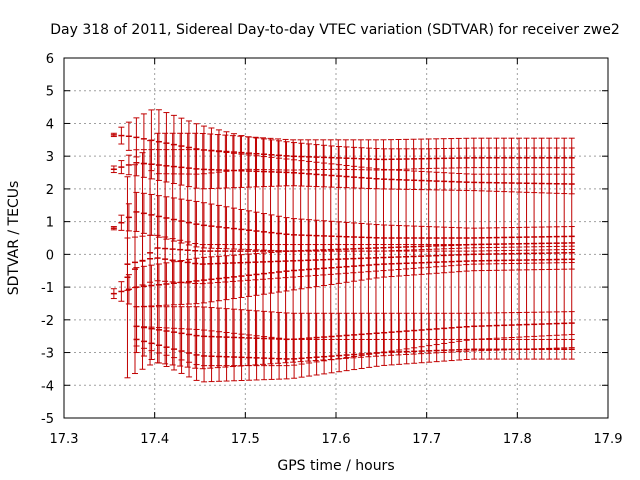 The image size is (640, 480). Describe the element at coordinates (47, 321) in the screenshot. I see `y-tick-label: -2` at that location.